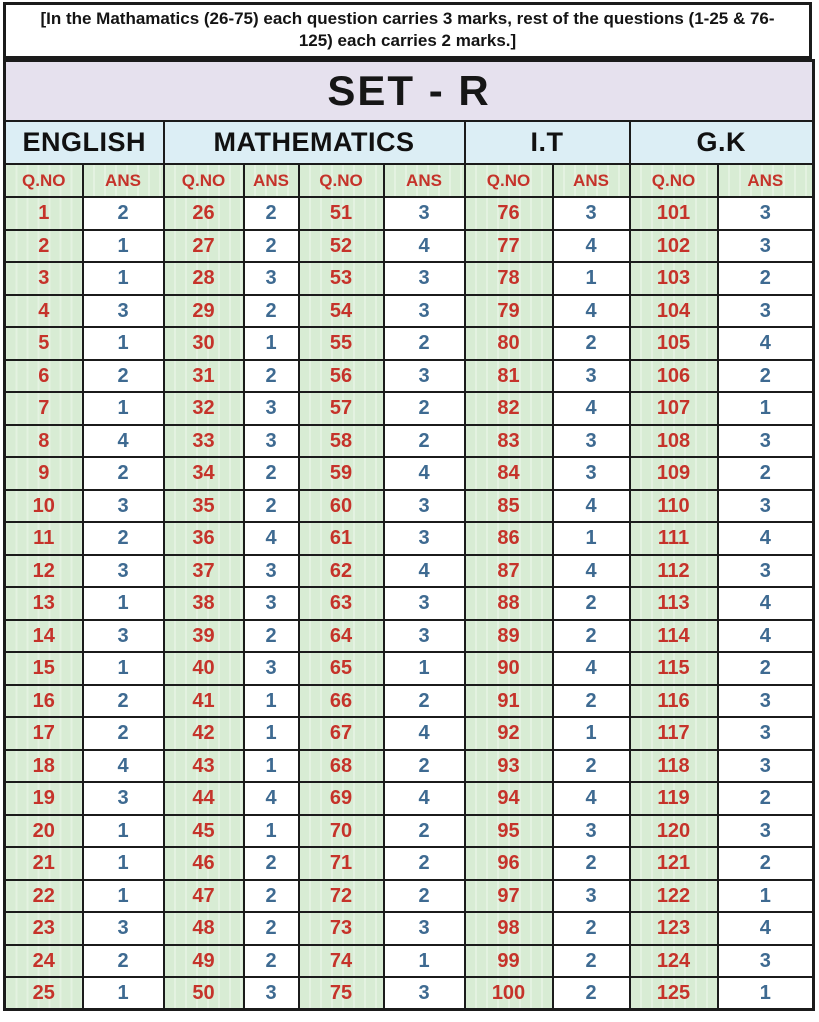 Image resolution: width=819 pixels, height=1022 pixels. What do you see at coordinates (203, 928) in the screenshot?
I see `qno-cell: 48` at bounding box center [203, 928].